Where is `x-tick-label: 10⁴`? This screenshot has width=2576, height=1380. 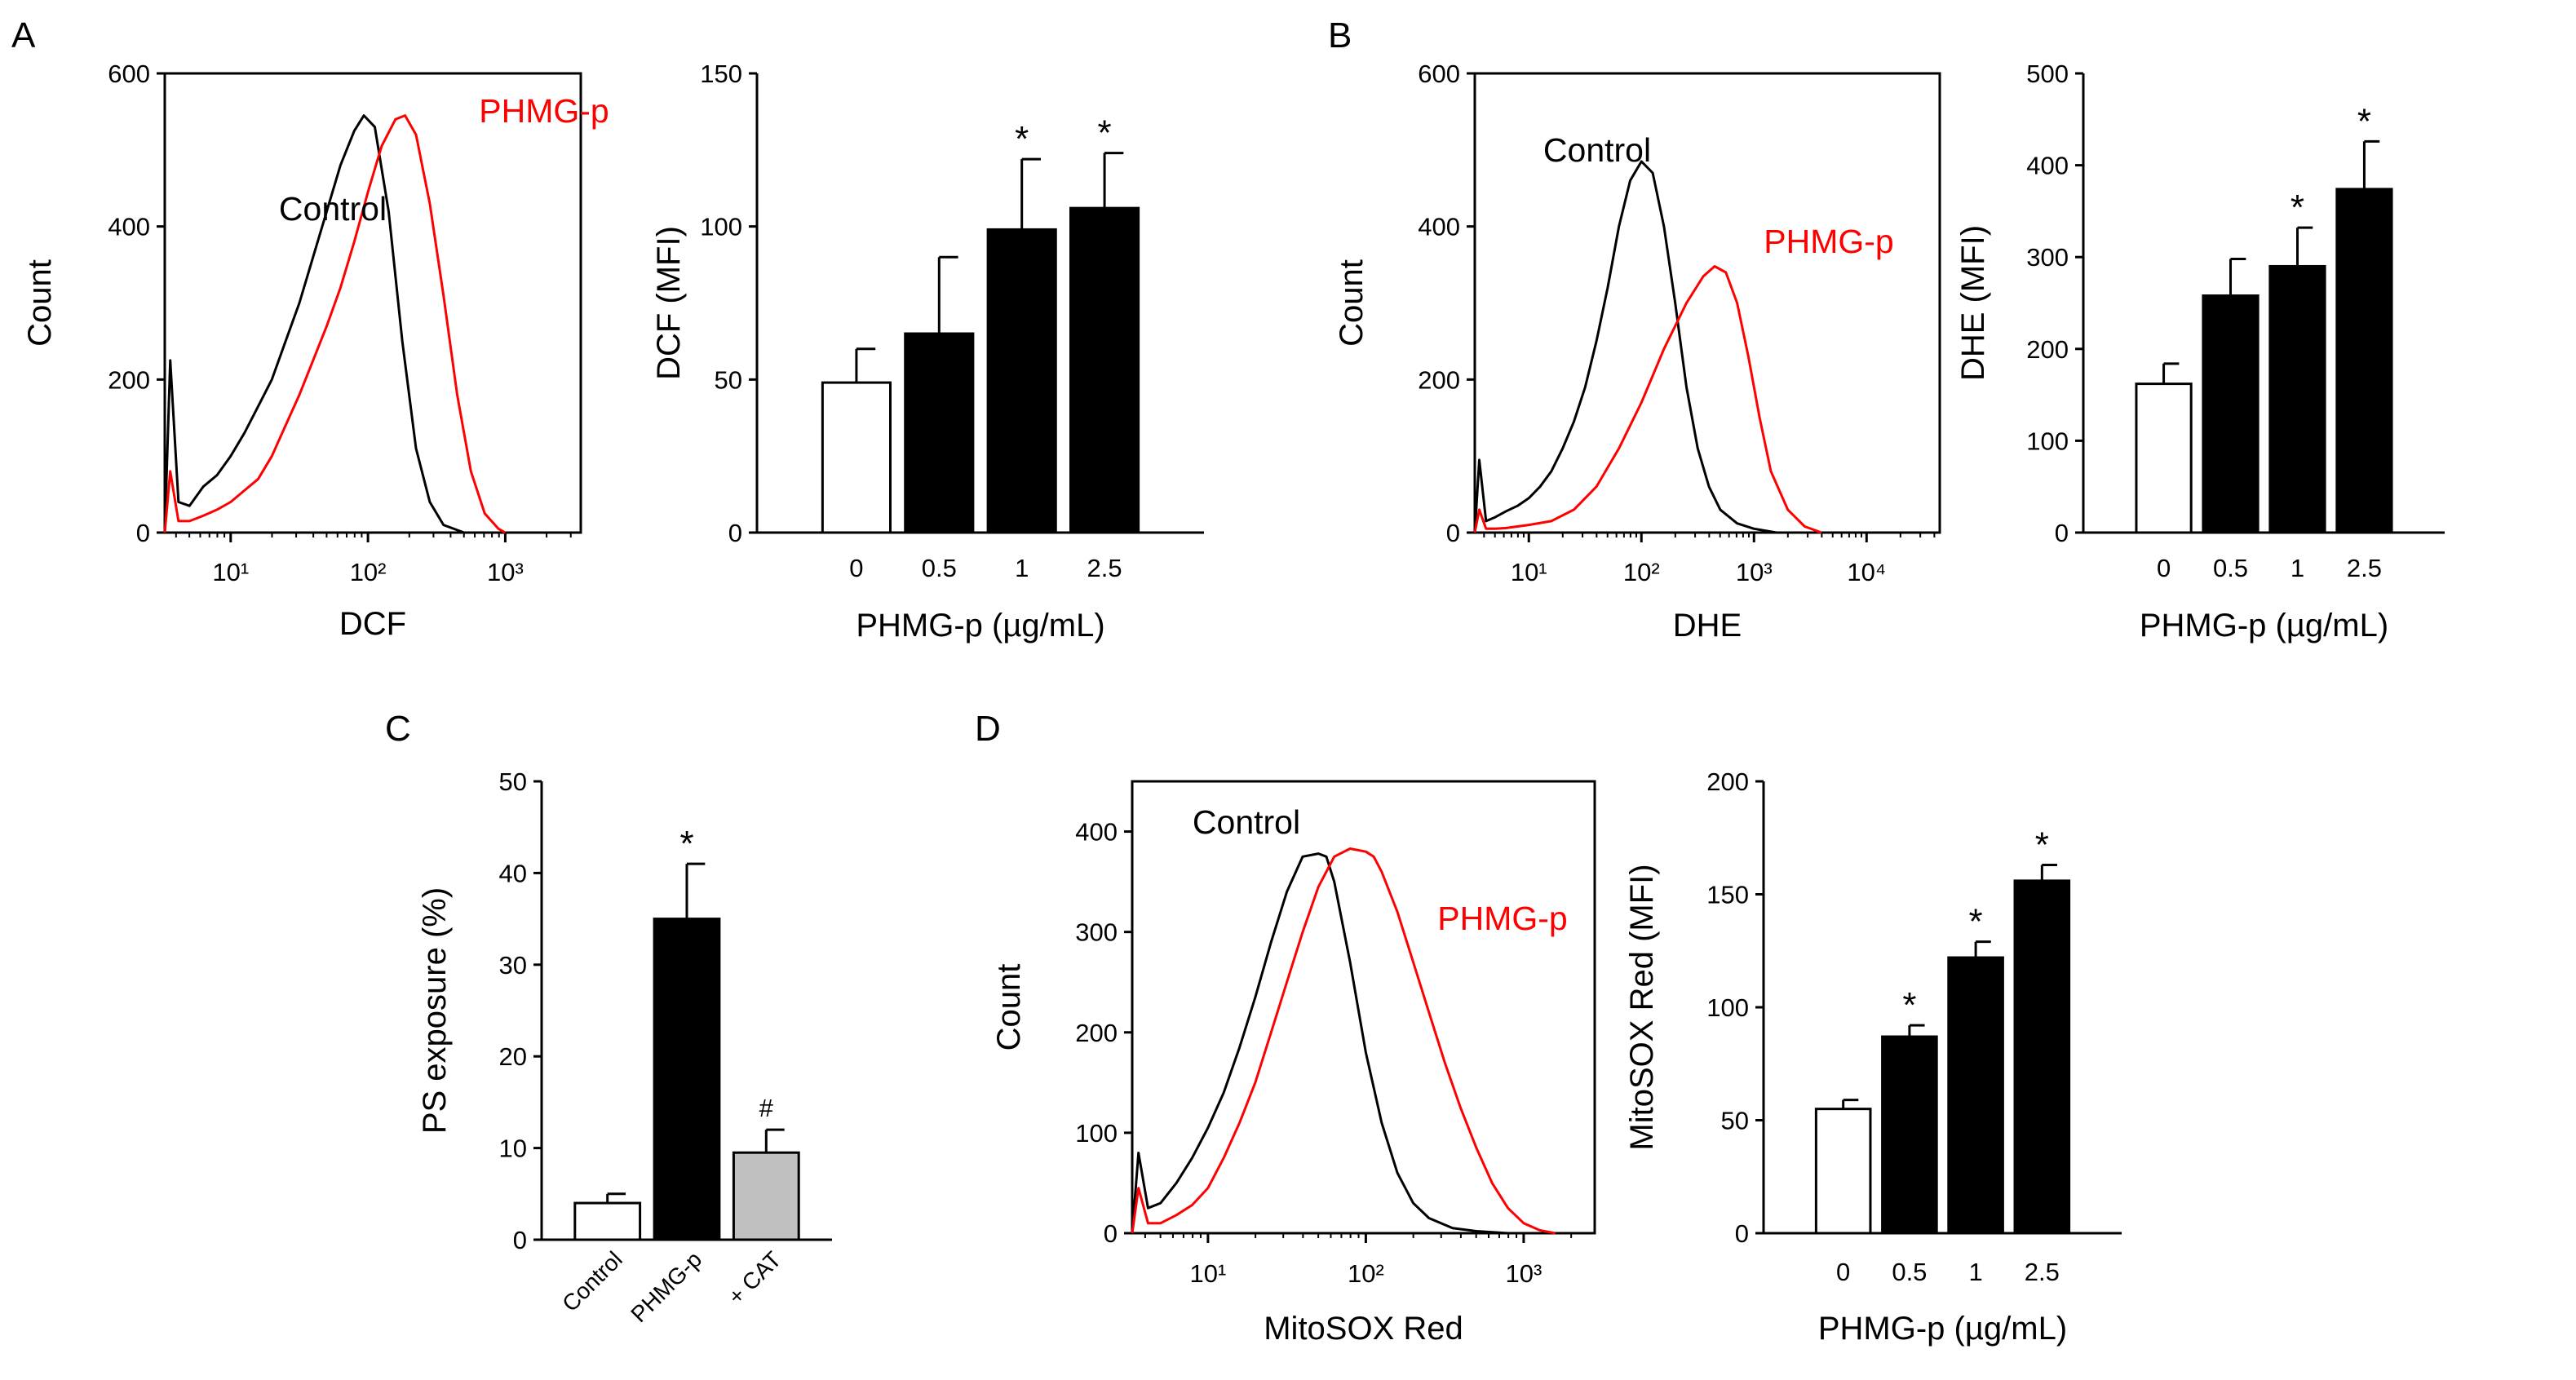 x-tick-label: 10⁴ is located at coordinates (1866, 572).